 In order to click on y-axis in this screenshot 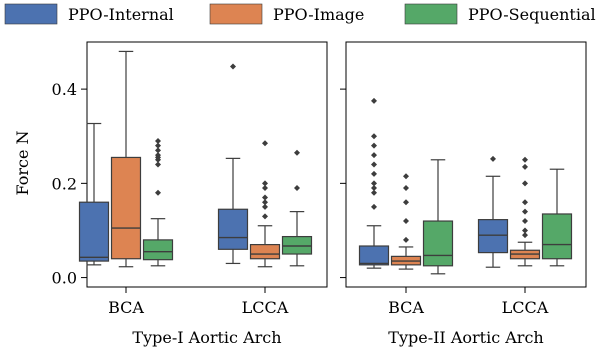, I will do `click(343, 183)`.